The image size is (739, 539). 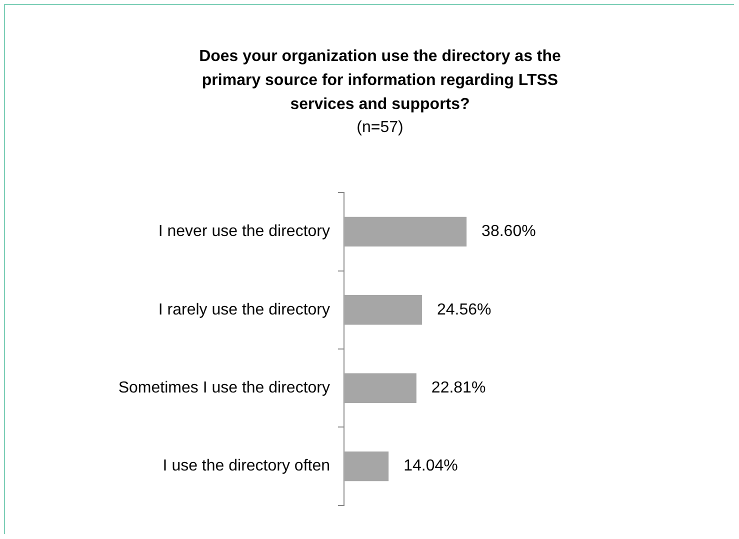 I want to click on data-label: 38.60%, so click(x=509, y=231).